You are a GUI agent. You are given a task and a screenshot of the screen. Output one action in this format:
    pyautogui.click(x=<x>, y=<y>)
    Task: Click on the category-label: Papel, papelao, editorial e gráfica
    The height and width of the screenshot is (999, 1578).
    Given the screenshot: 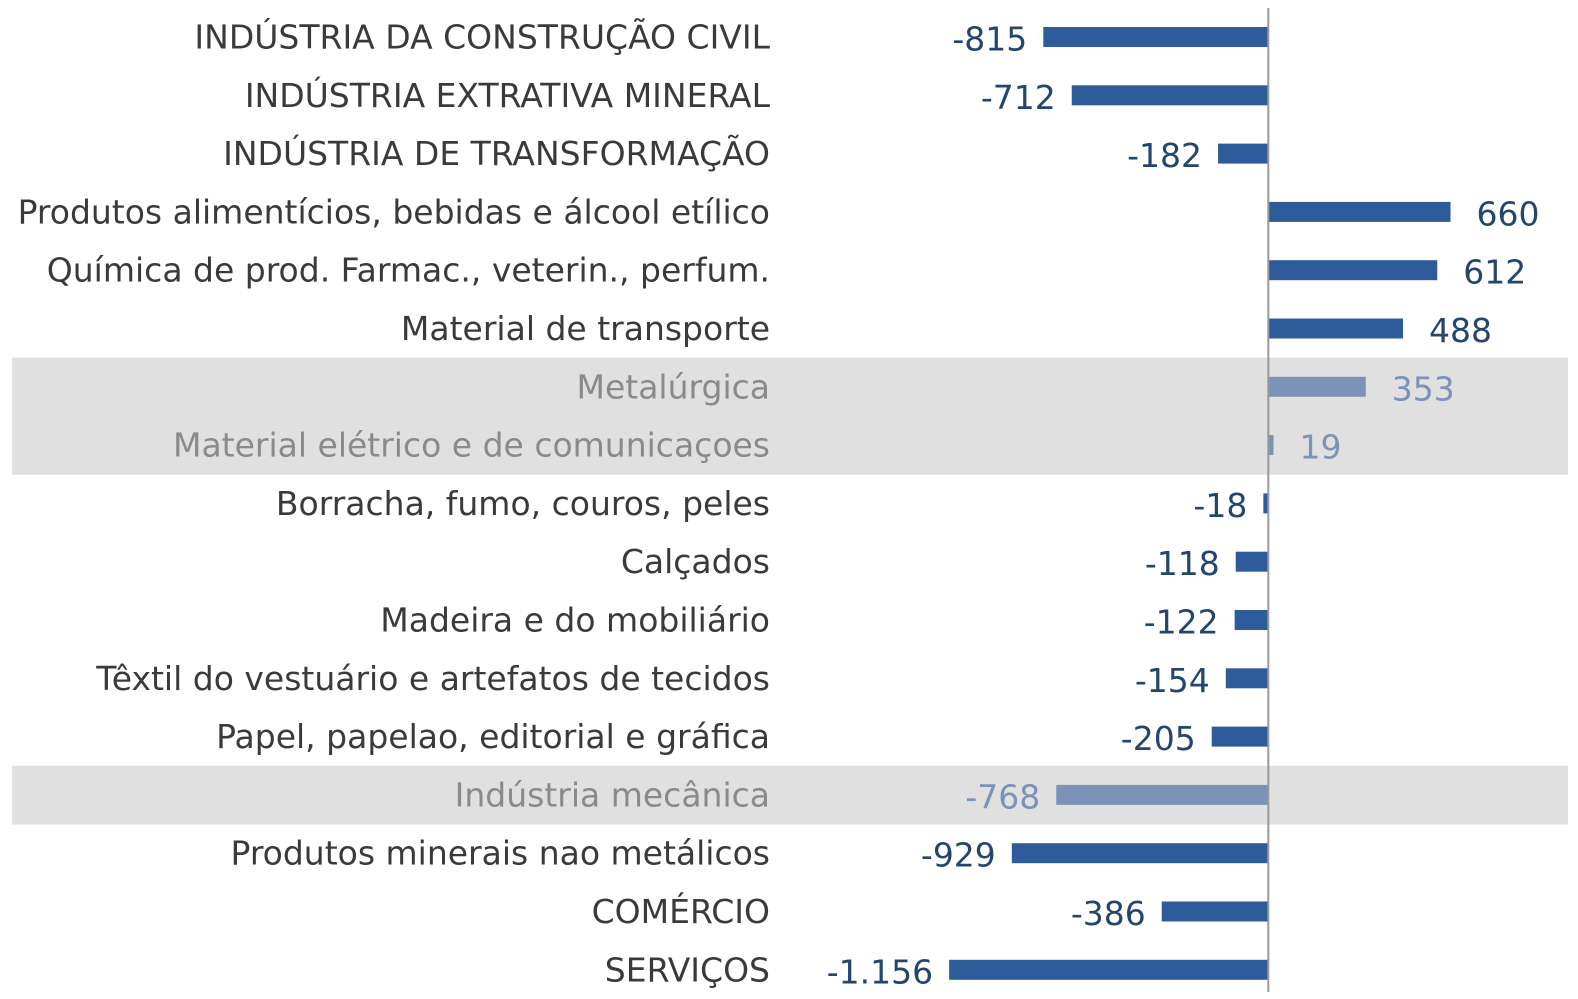 What is the action you would take?
    pyautogui.click(x=493, y=736)
    